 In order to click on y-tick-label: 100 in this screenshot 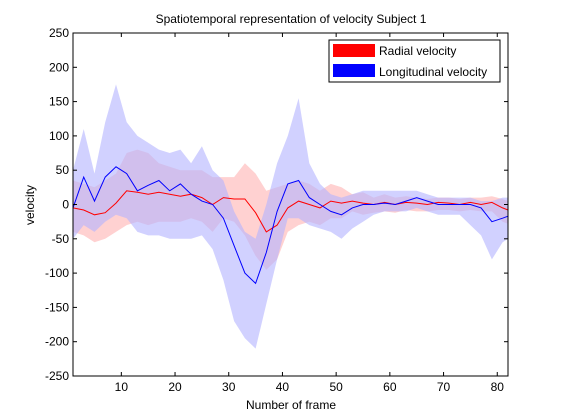, I will do `click(59, 136)`.